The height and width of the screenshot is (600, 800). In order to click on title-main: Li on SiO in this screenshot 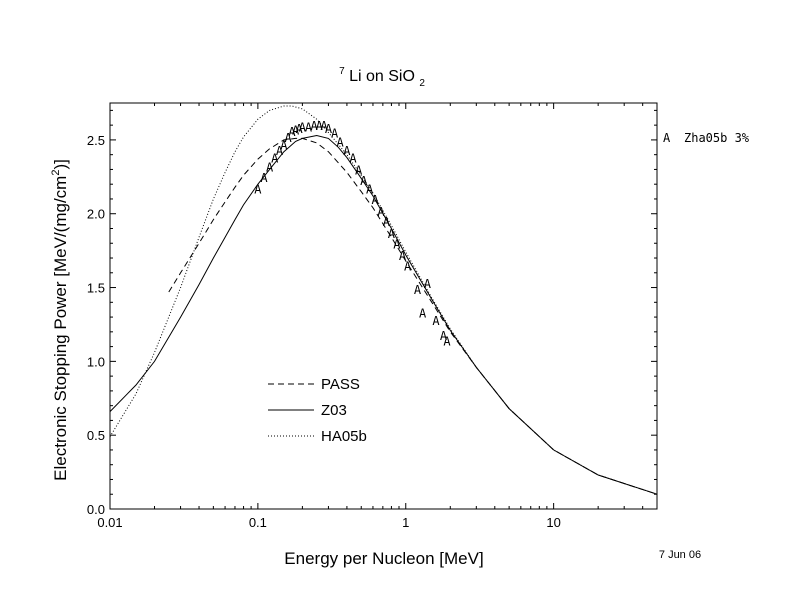, I will do `click(382, 76)`.